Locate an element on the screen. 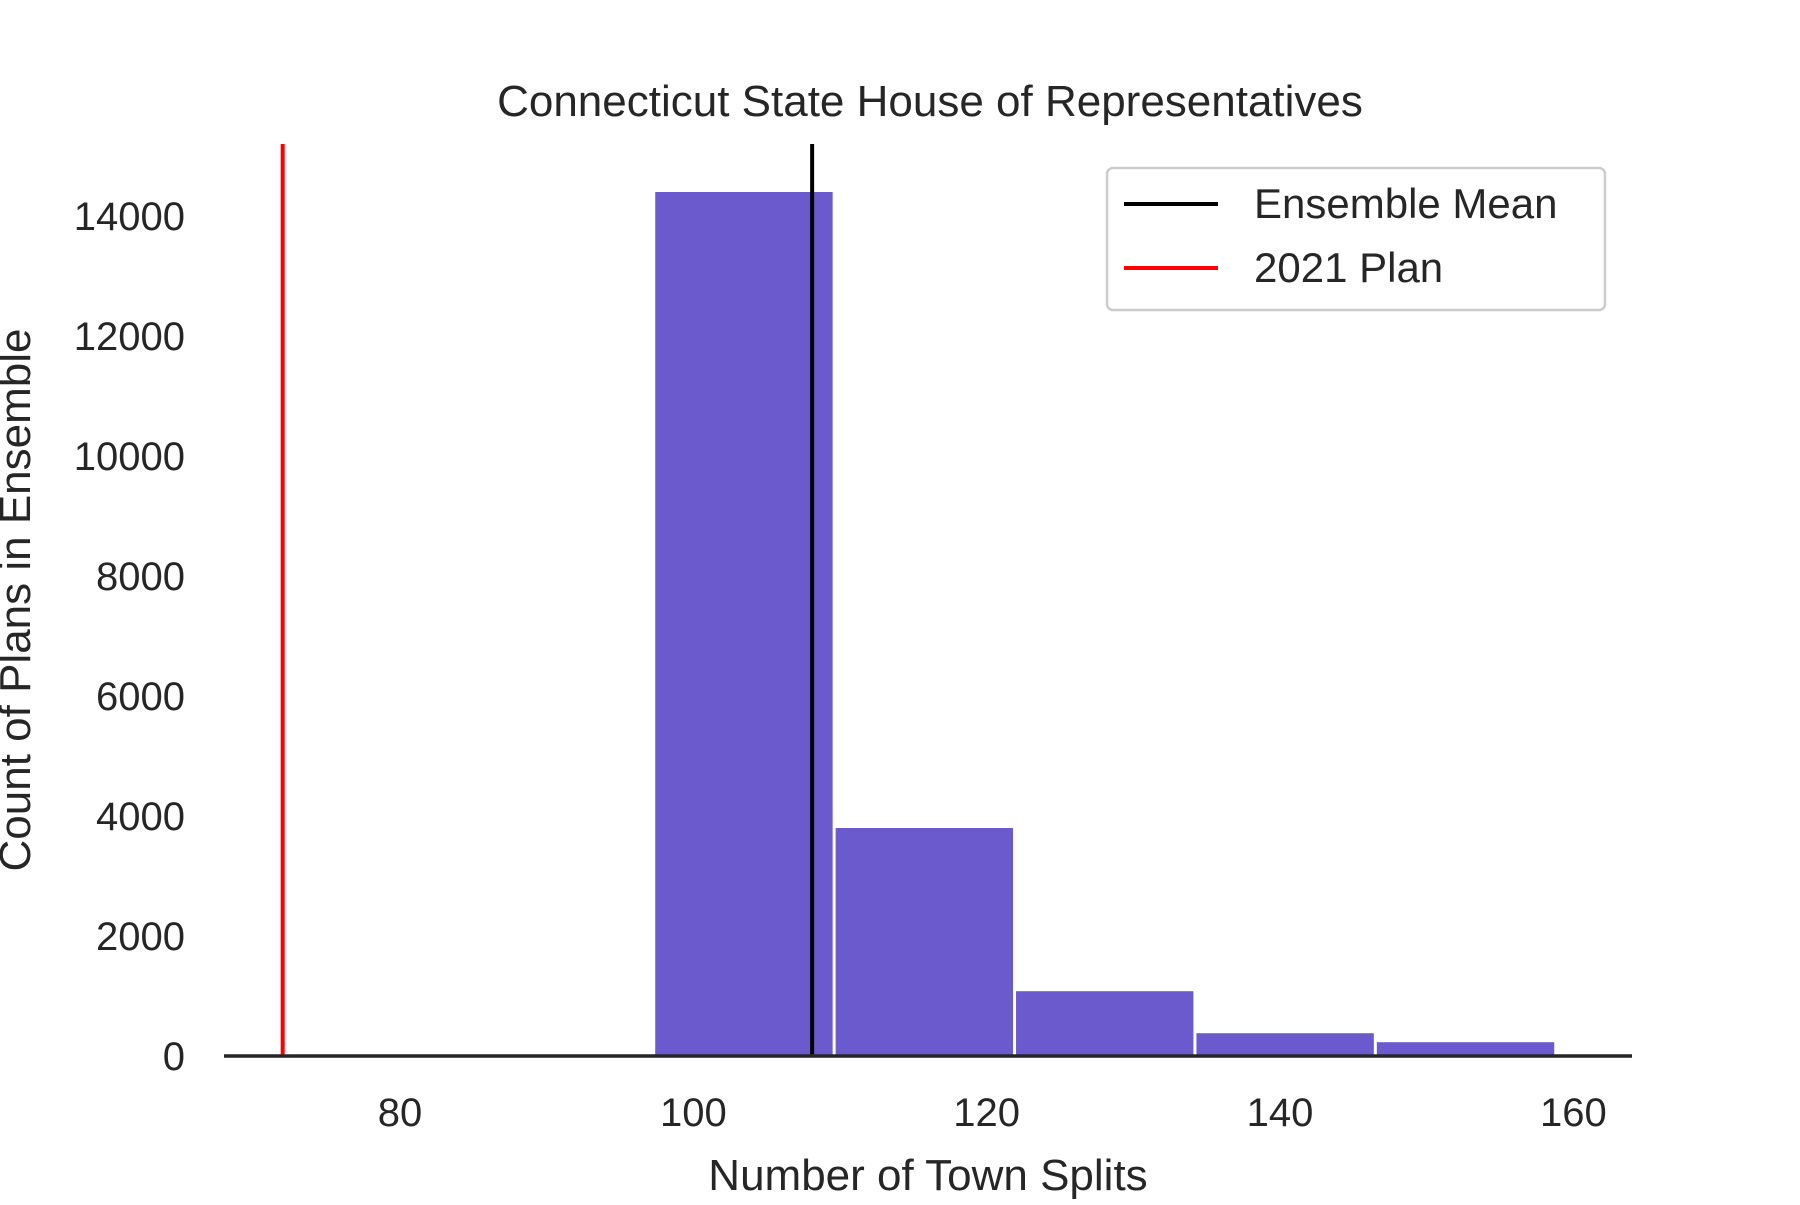  y-tick-label-14000: 14000 is located at coordinates (129, 217).